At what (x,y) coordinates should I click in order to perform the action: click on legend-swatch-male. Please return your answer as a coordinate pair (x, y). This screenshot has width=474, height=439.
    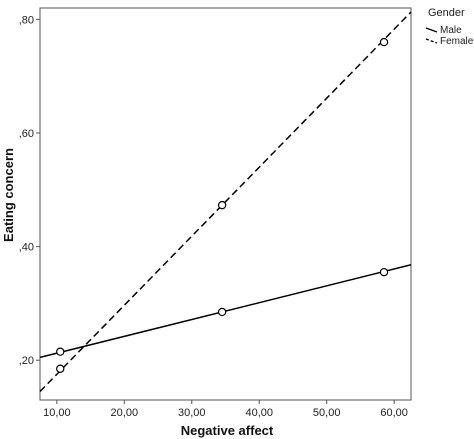
    Looking at the image, I should click on (431, 30).